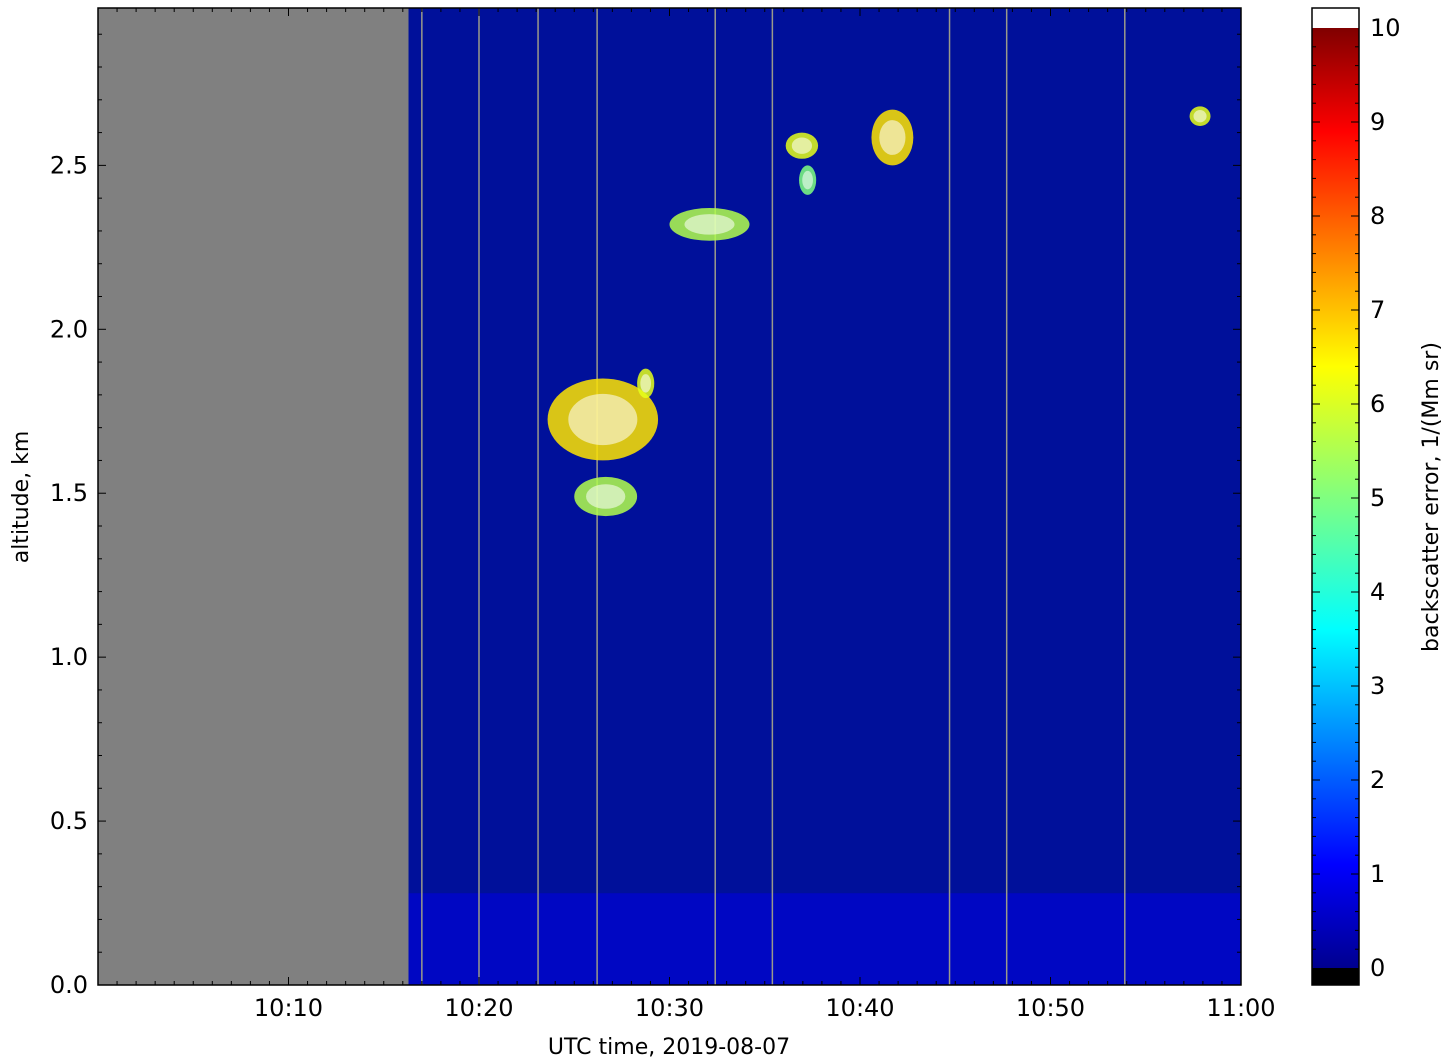 The image size is (1456, 1060). I want to click on x-tick-label: 10:20, so click(478, 1008).